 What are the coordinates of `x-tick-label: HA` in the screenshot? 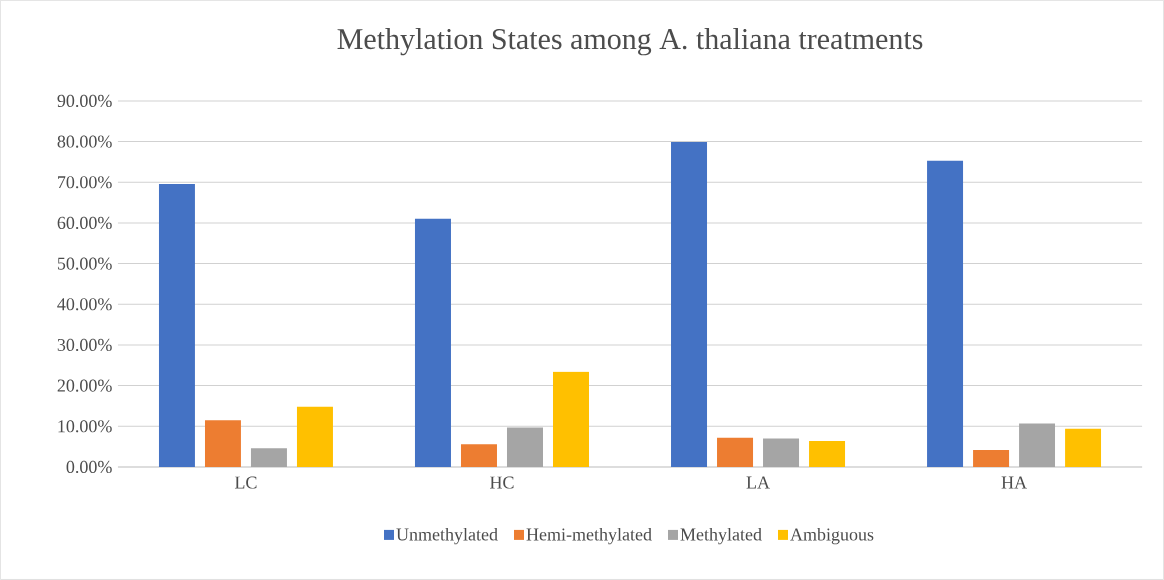 It's located at (1014, 482).